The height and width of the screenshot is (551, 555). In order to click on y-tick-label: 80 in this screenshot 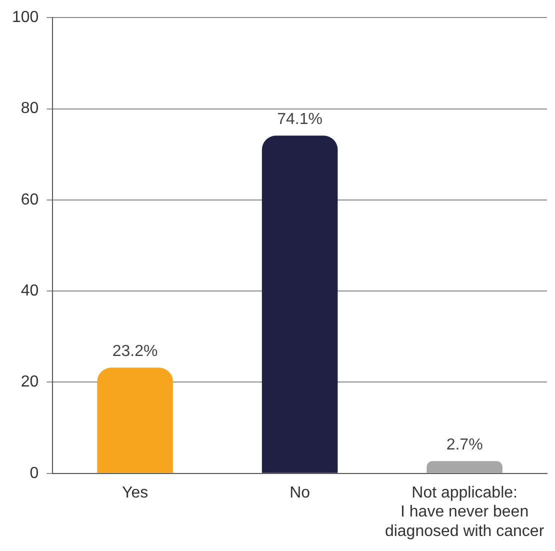, I will do `click(29, 109)`.